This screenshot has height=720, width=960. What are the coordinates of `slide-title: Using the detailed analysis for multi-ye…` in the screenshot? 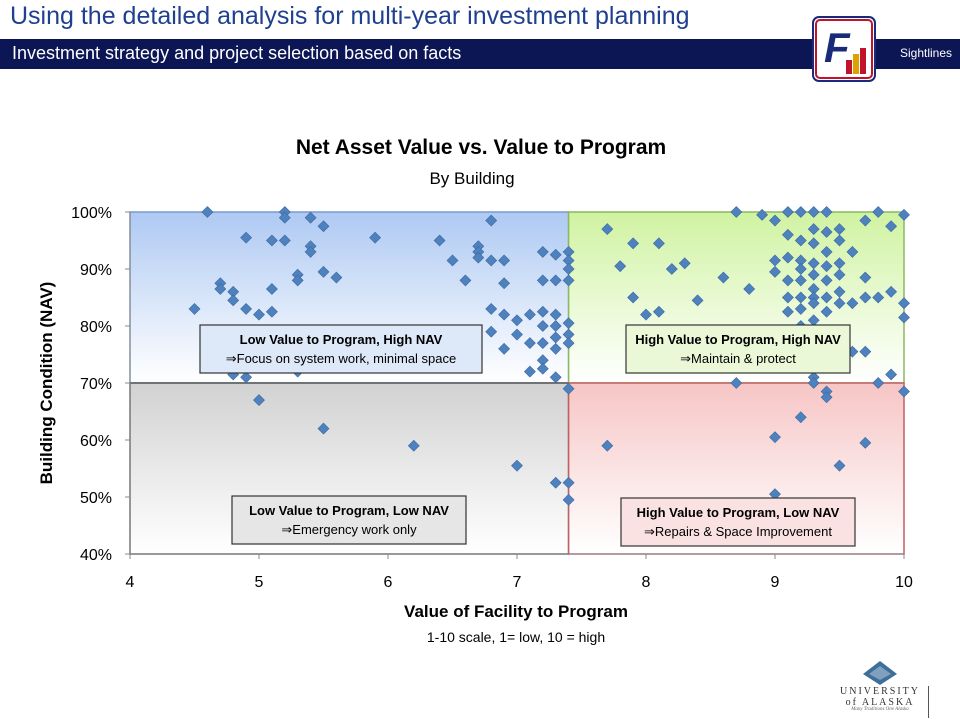 It's located at (350, 16).